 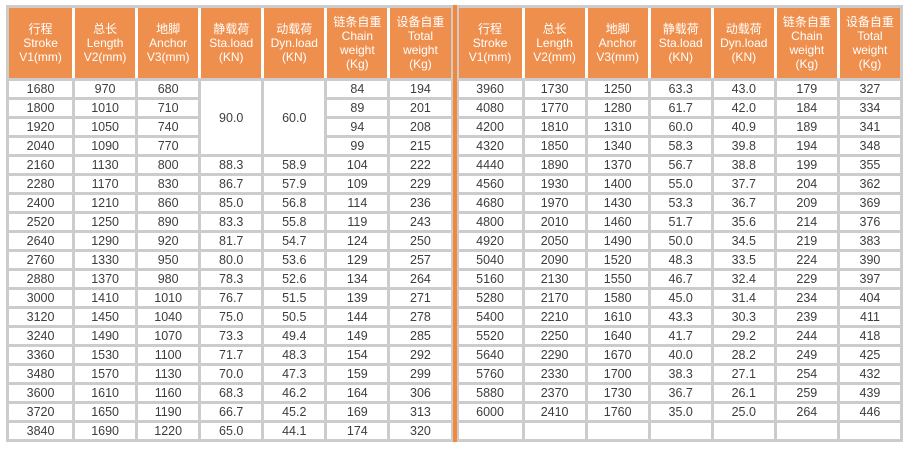 What do you see at coordinates (167, 220) in the screenshot?
I see `table-cell: 890` at bounding box center [167, 220].